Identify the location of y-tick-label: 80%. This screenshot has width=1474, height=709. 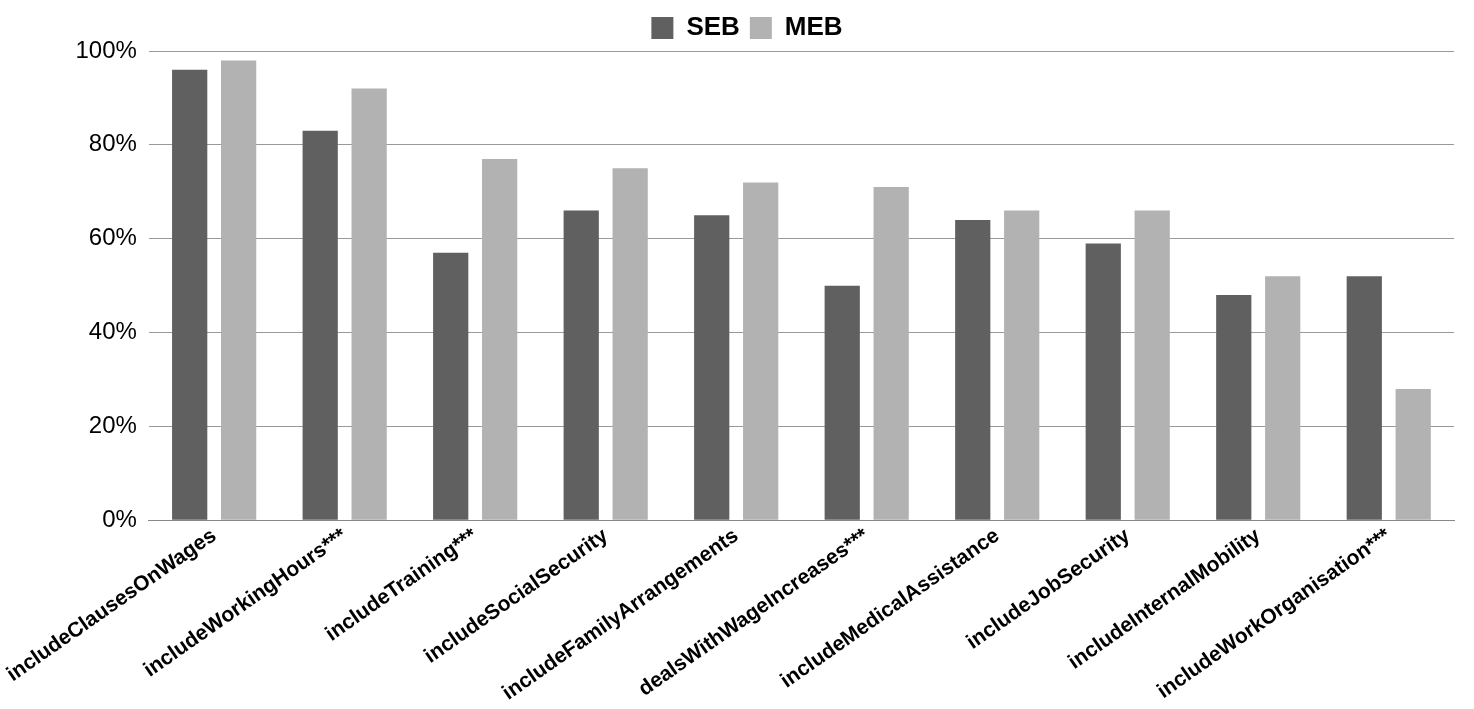
(112, 143).